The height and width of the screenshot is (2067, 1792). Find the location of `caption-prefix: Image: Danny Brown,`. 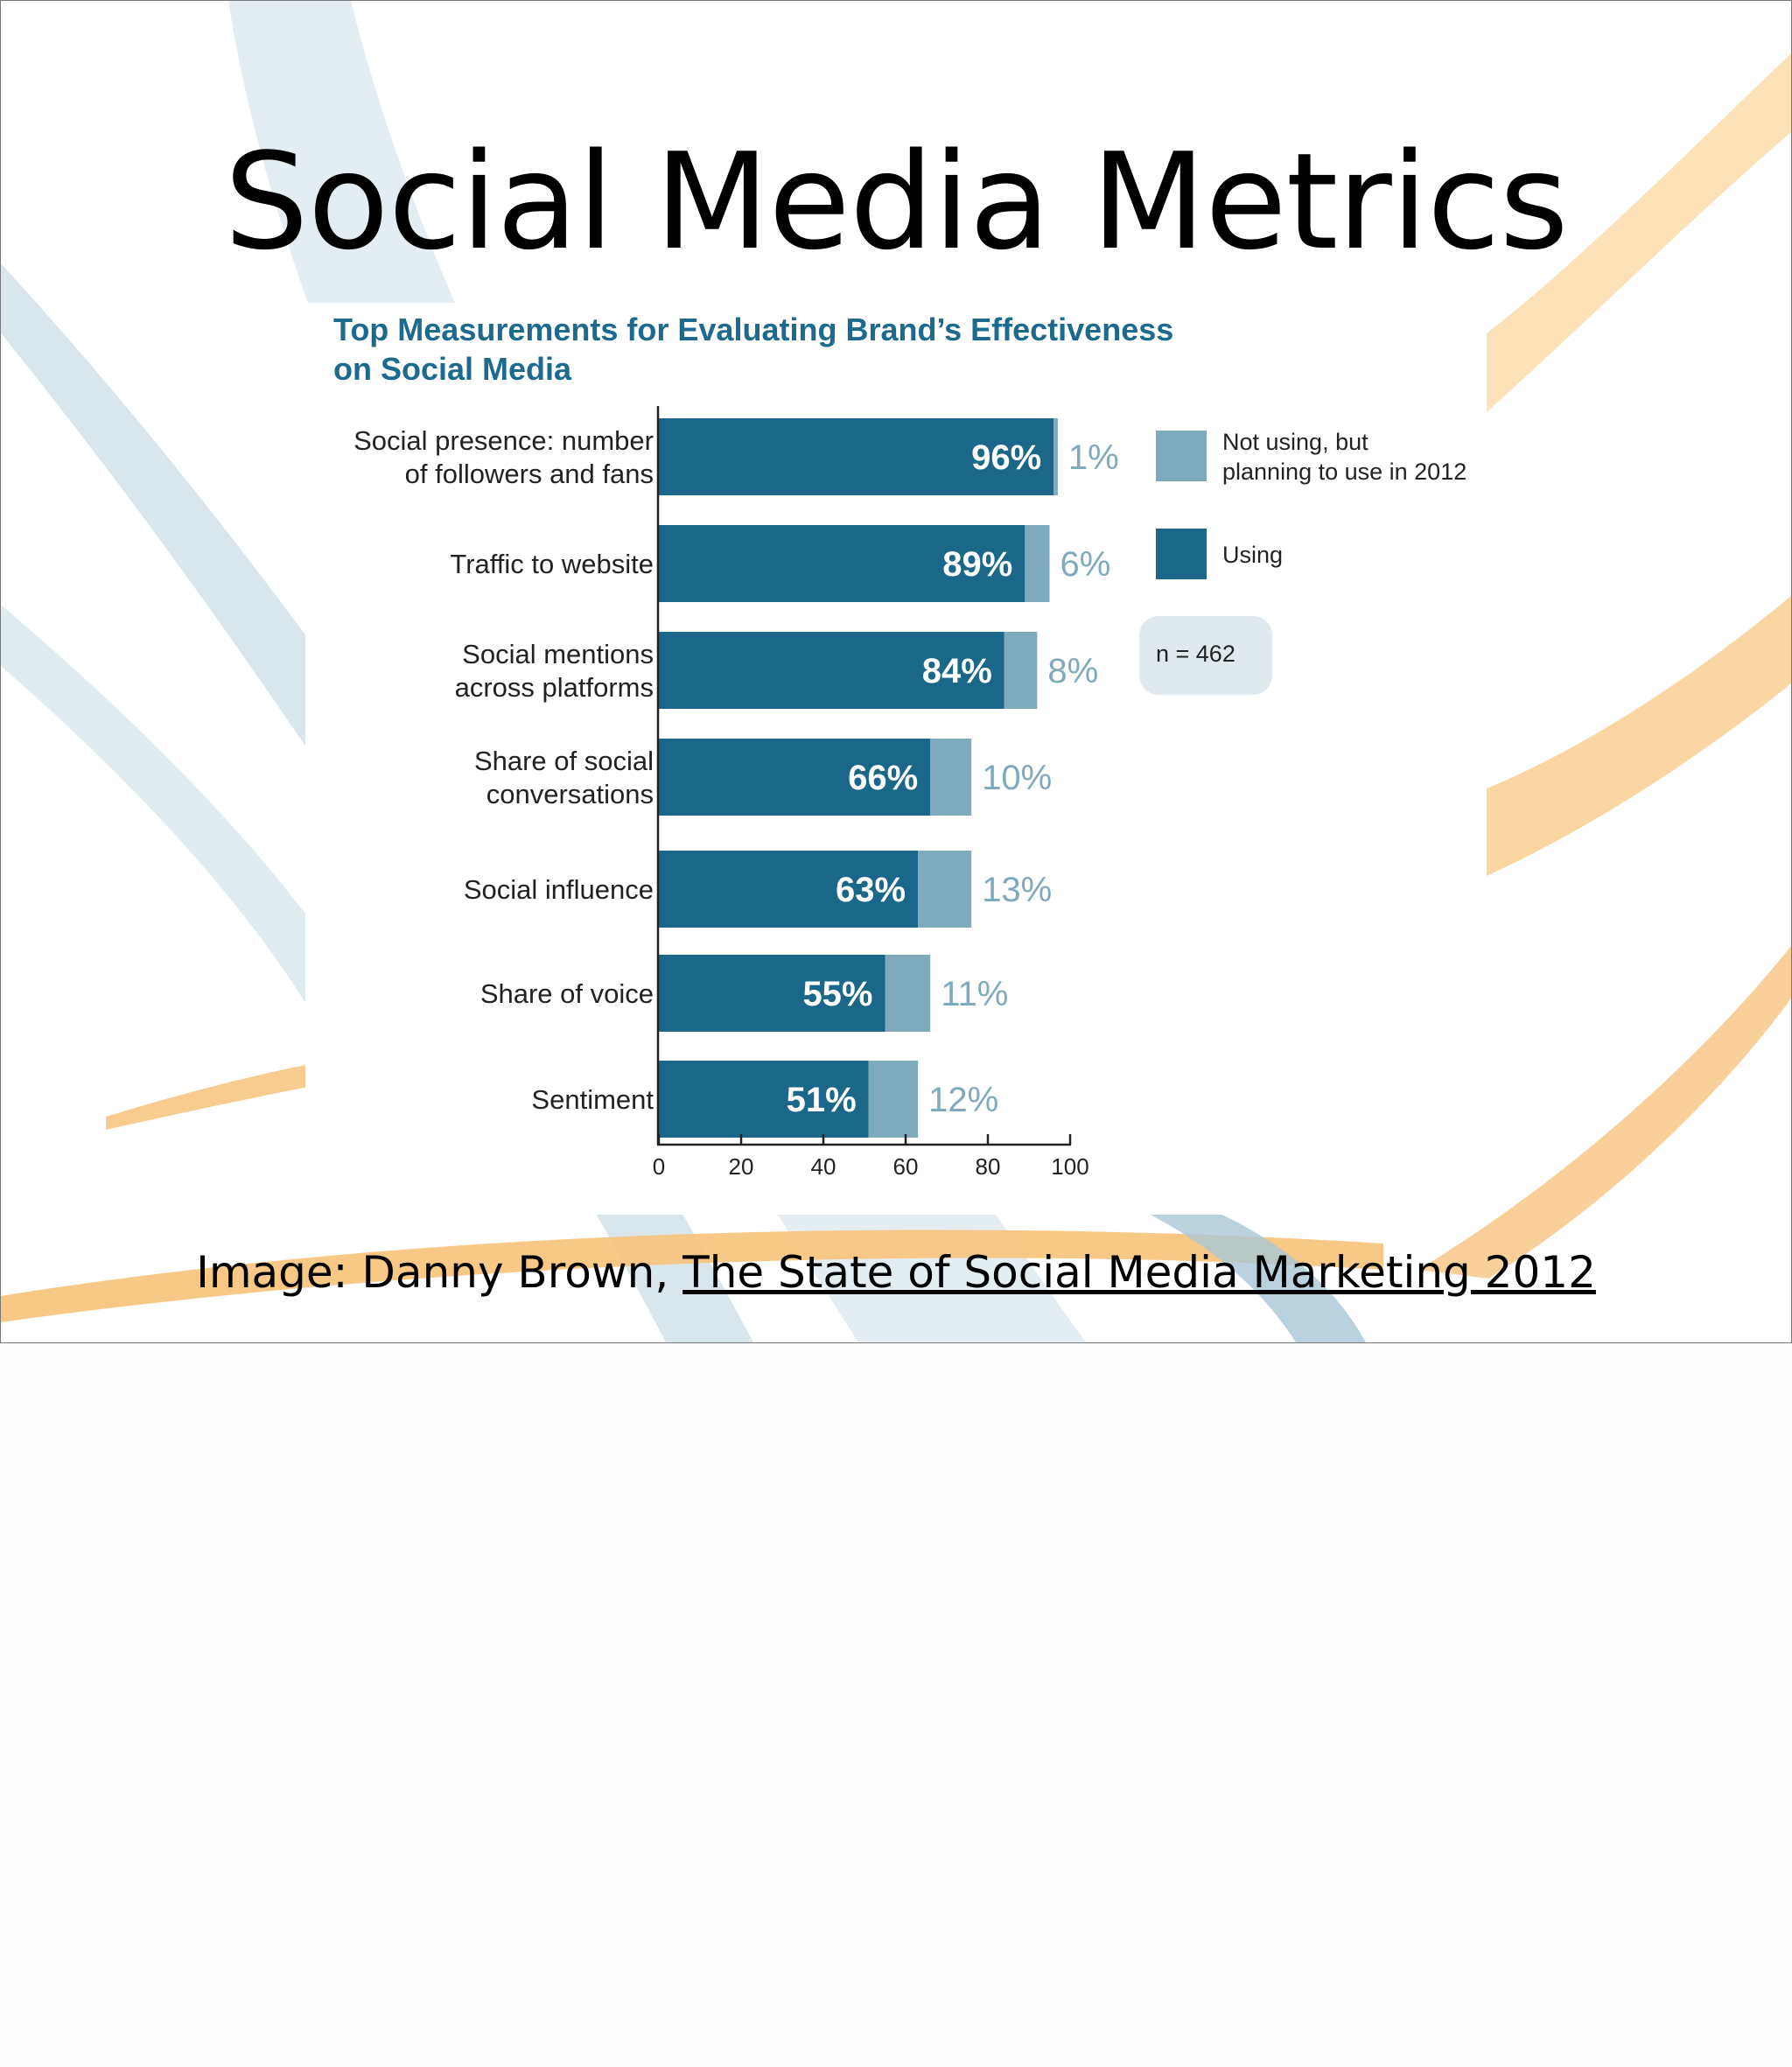

caption-prefix: Image: Danny Brown, is located at coordinates (439, 1273).